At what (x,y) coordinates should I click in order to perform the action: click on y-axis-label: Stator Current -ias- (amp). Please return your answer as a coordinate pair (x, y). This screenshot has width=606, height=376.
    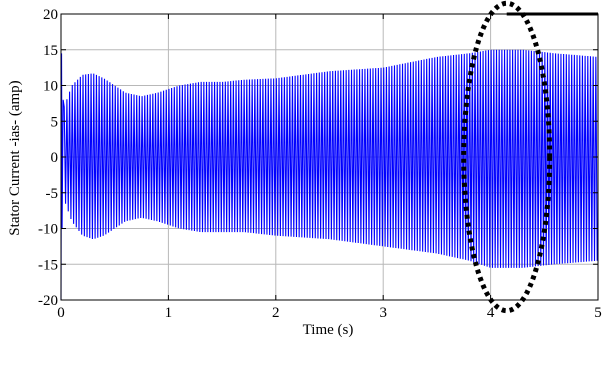
    Looking at the image, I should click on (15, 157).